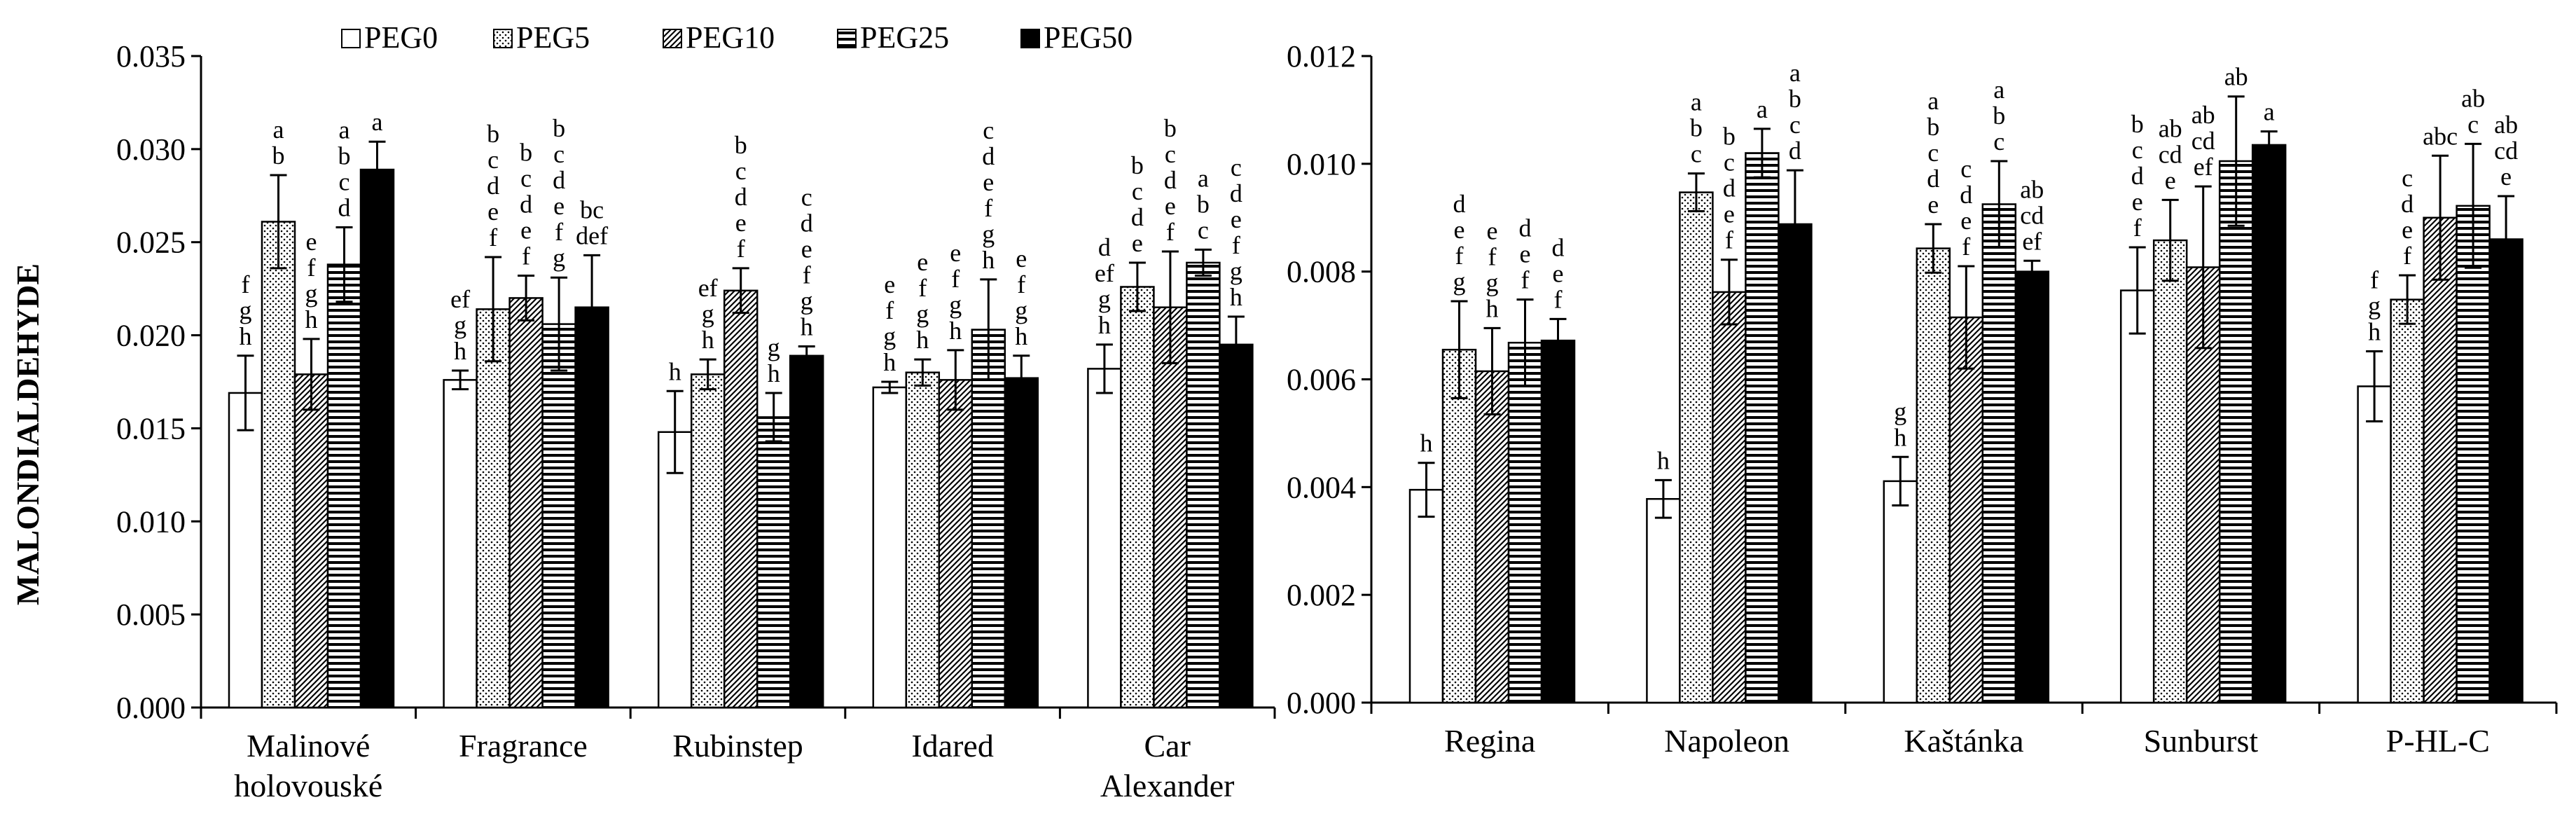 The width and height of the screenshot is (2576, 828). Describe the element at coordinates (2236, 77) in the screenshot. I see `significance-letter: ab` at that location.